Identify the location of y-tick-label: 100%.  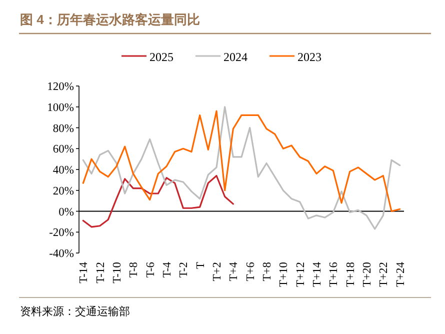
(60, 108).